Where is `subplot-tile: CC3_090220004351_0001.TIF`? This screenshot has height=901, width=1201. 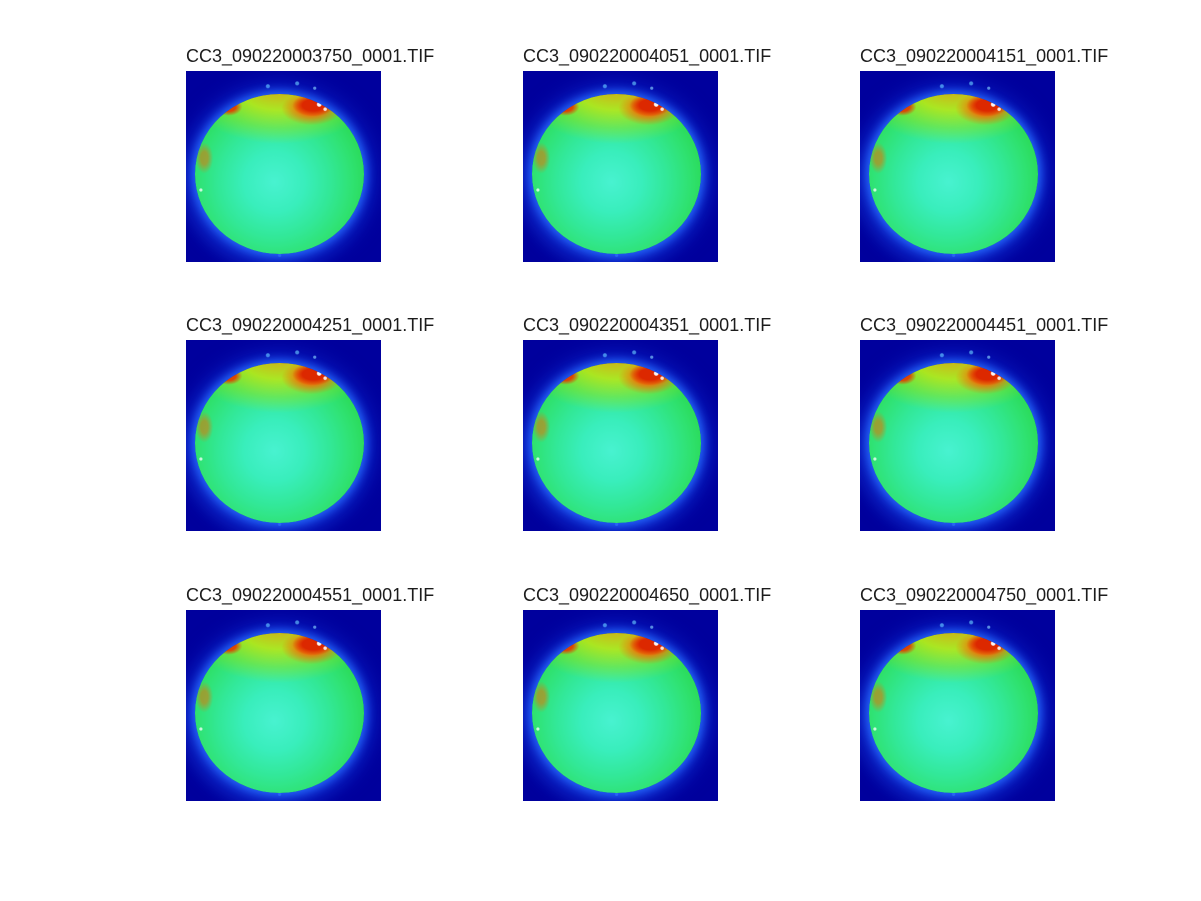 subplot-tile: CC3_090220004351_0001.TIF is located at coordinates (647, 423).